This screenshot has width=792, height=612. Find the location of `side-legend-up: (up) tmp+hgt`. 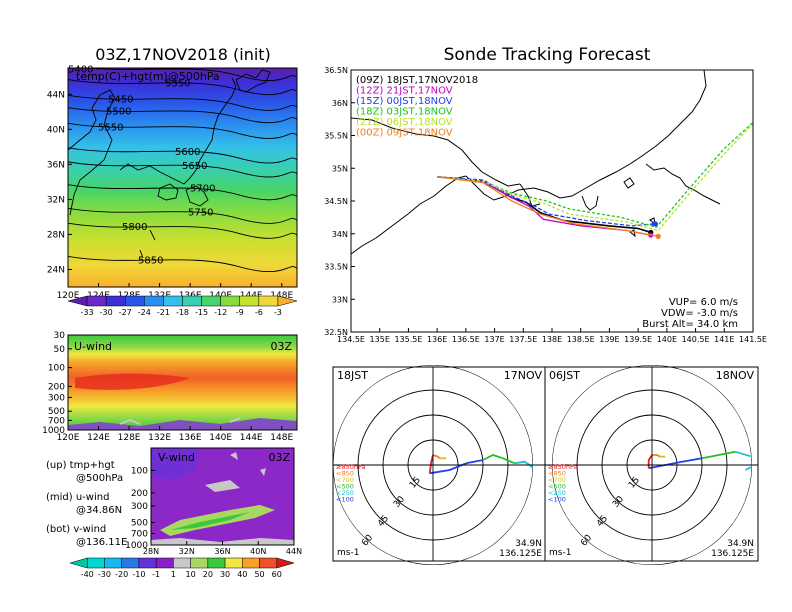

side-legend-up: (up) tmp+hgt is located at coordinates (80, 465).